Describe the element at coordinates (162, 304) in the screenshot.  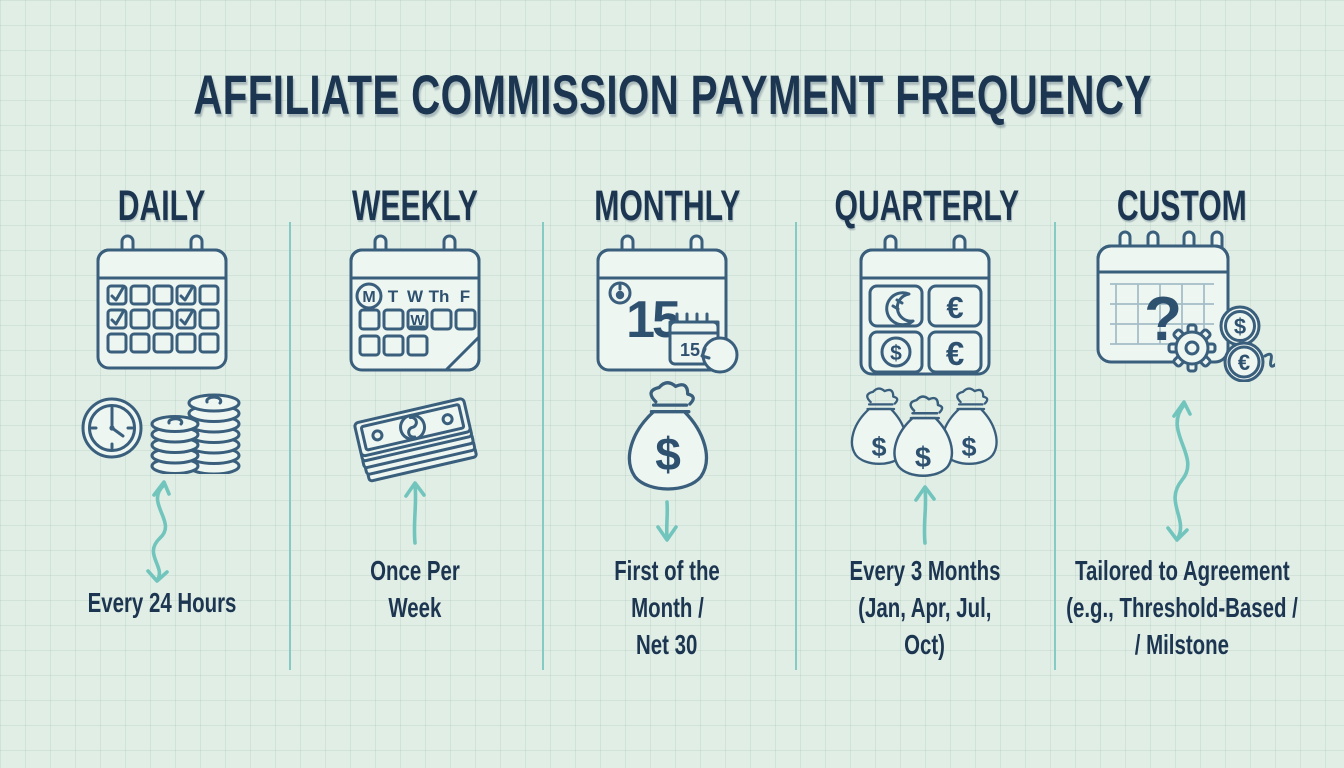
I see `calendar-checked-days-icon` at that location.